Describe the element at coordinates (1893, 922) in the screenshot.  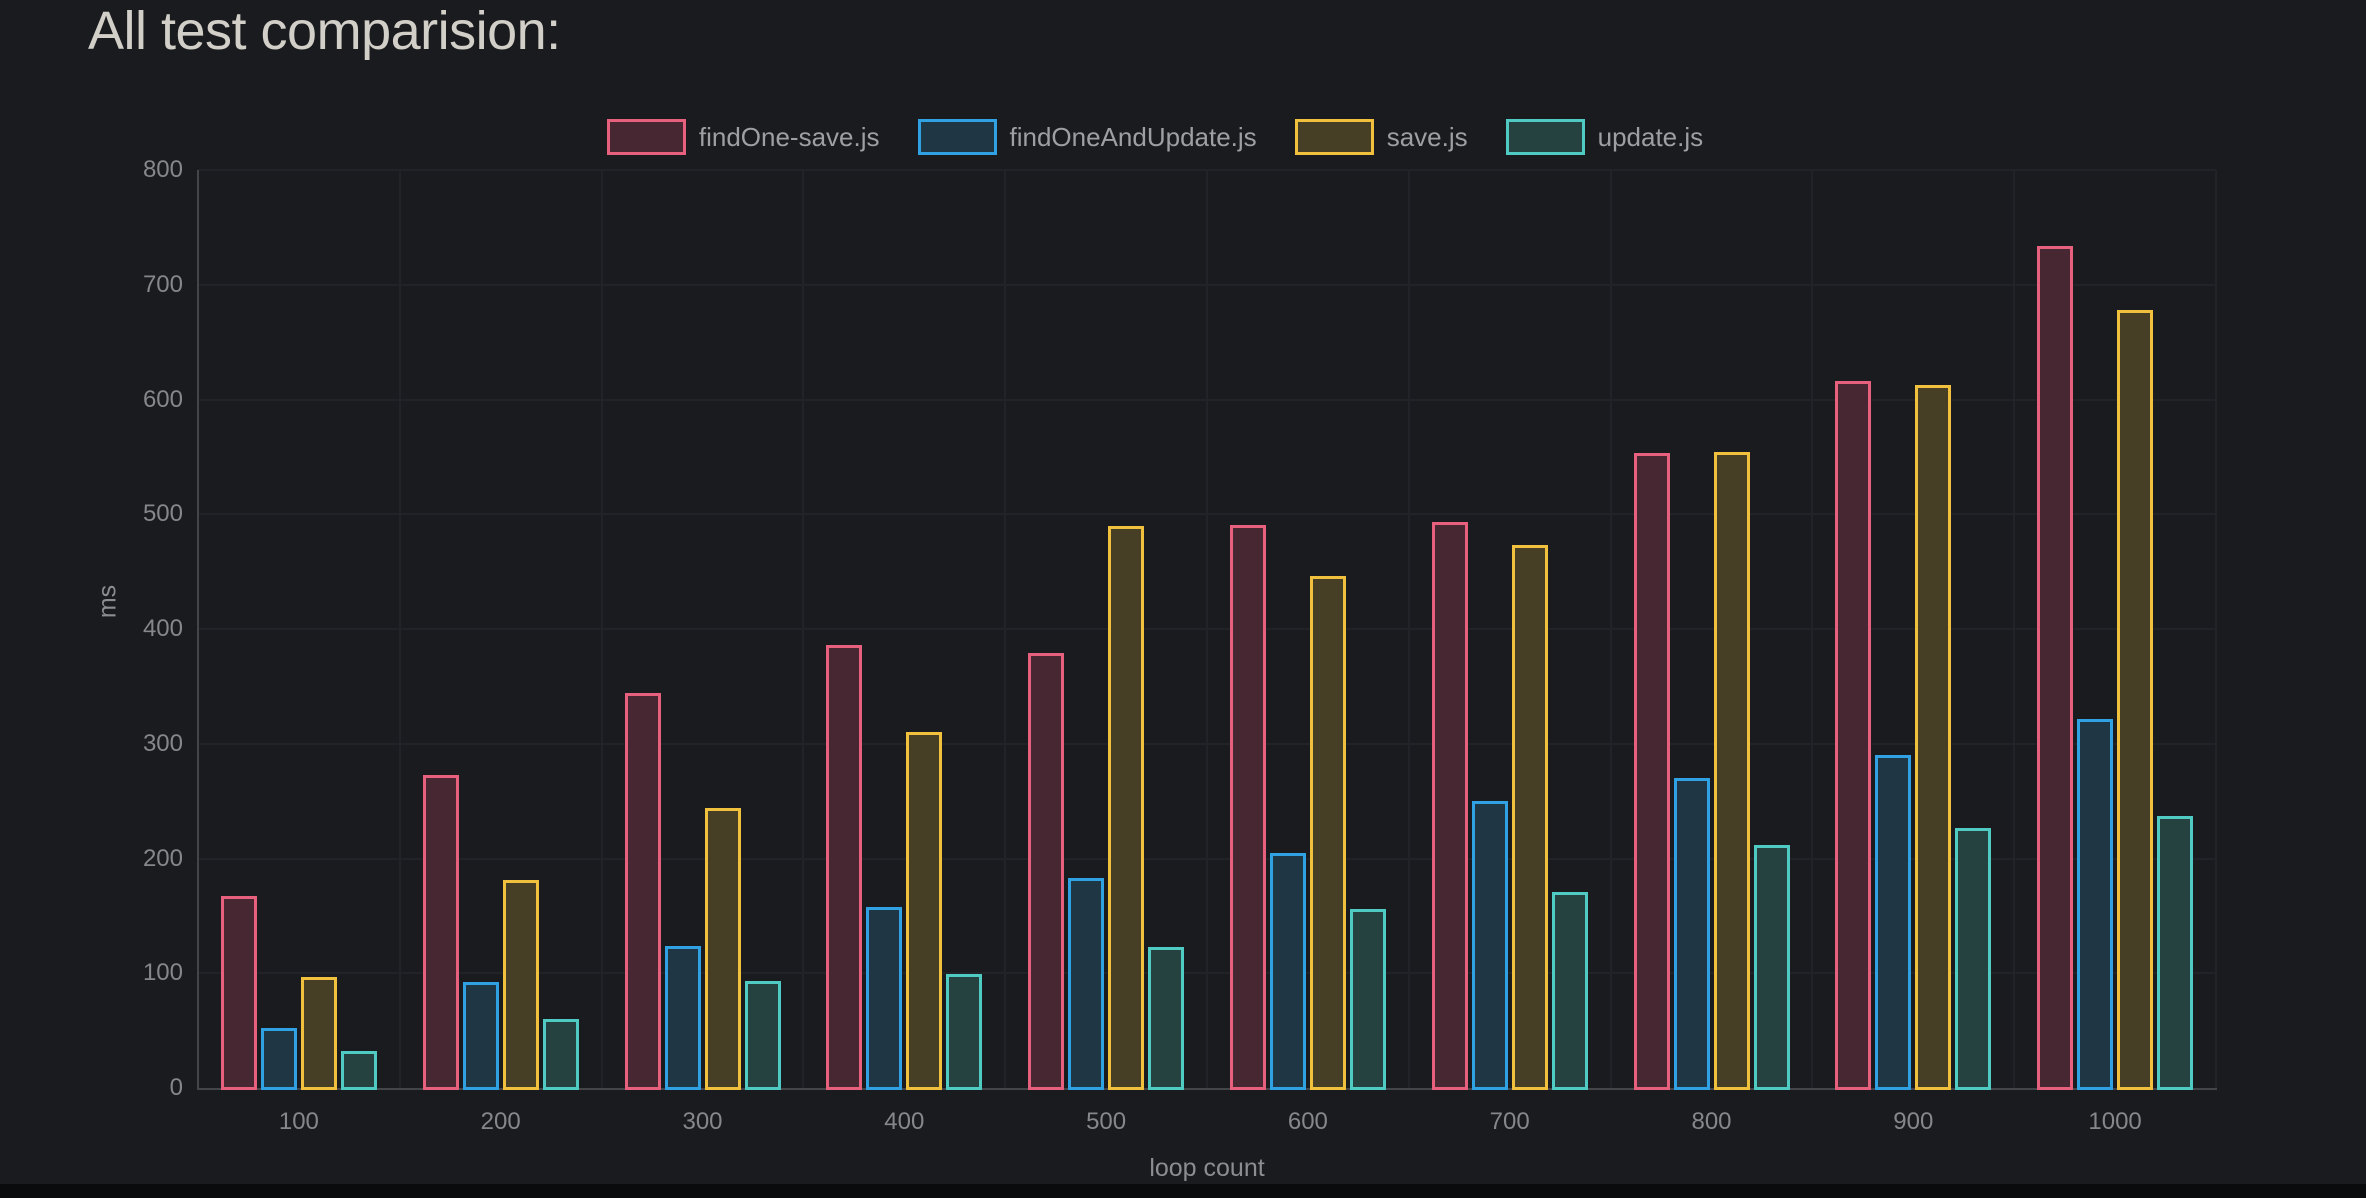
I see `bar-findOneAndUpdate.js-900` at that location.